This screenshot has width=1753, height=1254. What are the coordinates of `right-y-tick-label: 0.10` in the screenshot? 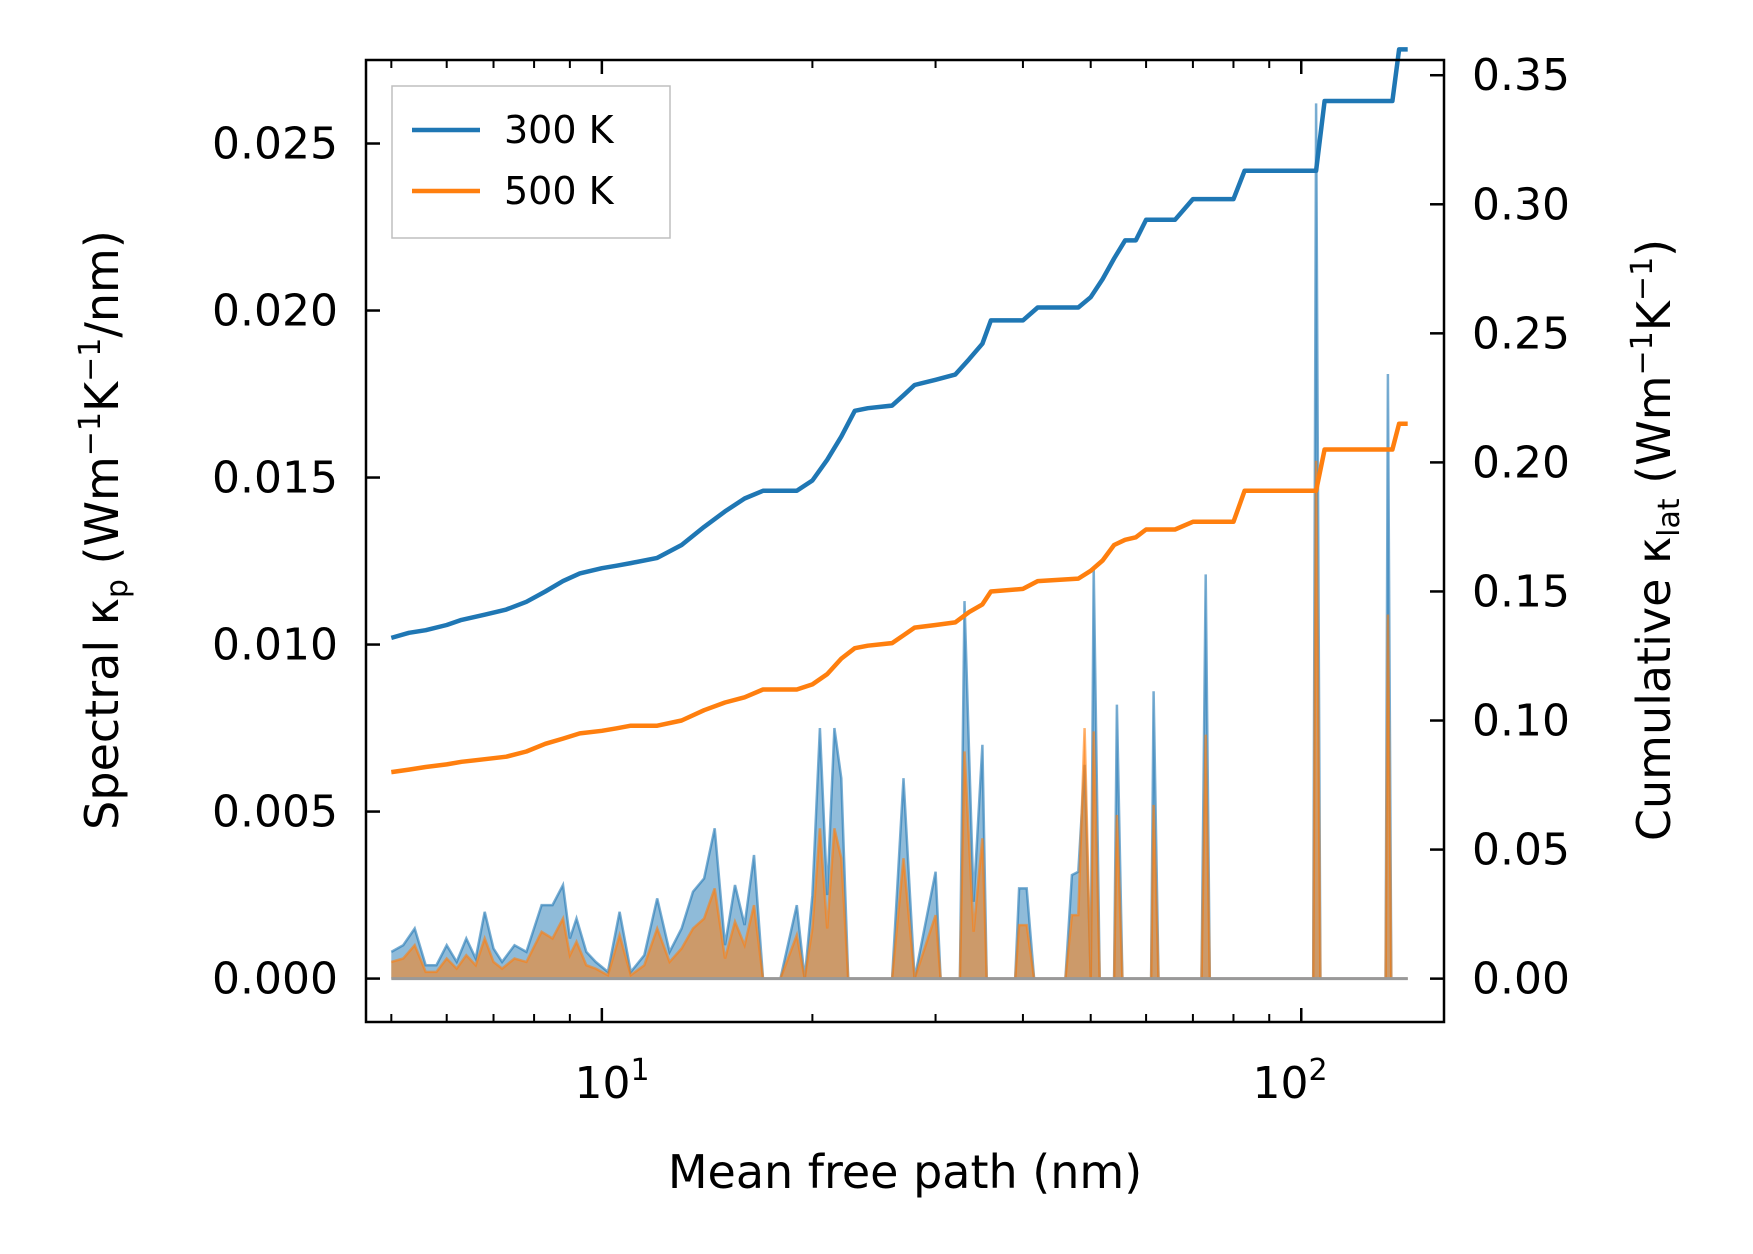 It's located at (1521, 721).